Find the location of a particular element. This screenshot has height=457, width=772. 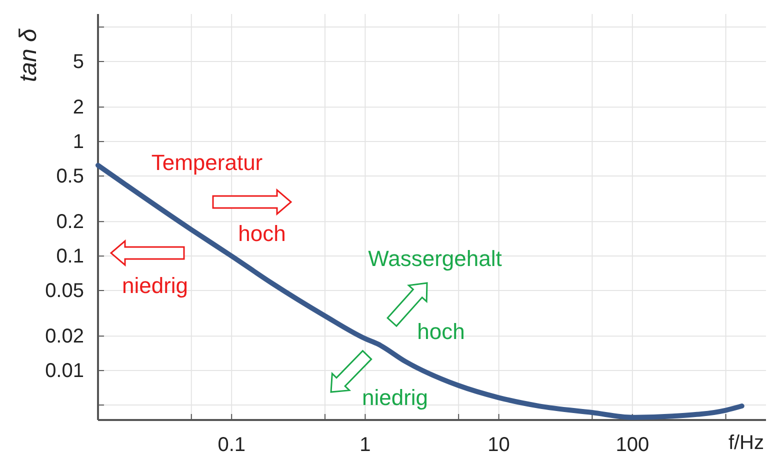

x-axis-title: f/Hz is located at coordinates (746, 443).